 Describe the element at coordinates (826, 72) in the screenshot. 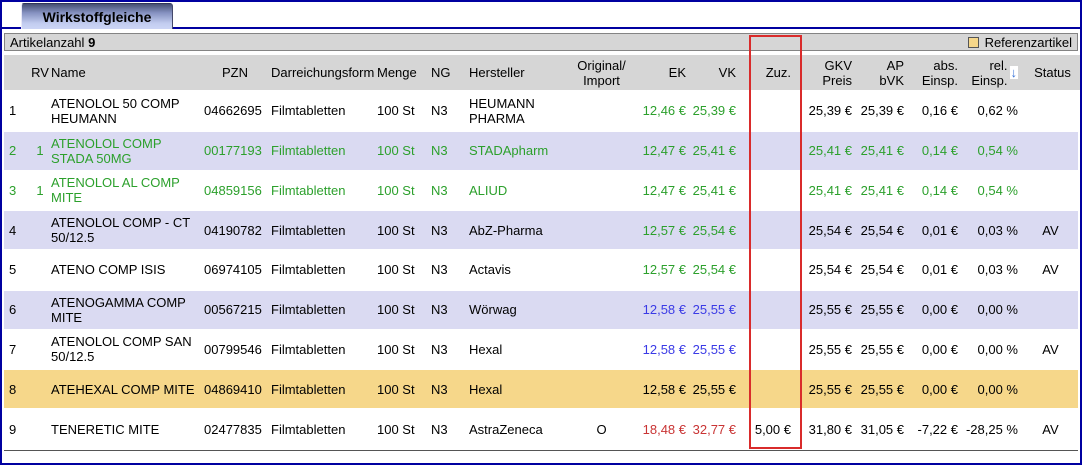

I see `column-header-gkv: GKV Preis` at that location.